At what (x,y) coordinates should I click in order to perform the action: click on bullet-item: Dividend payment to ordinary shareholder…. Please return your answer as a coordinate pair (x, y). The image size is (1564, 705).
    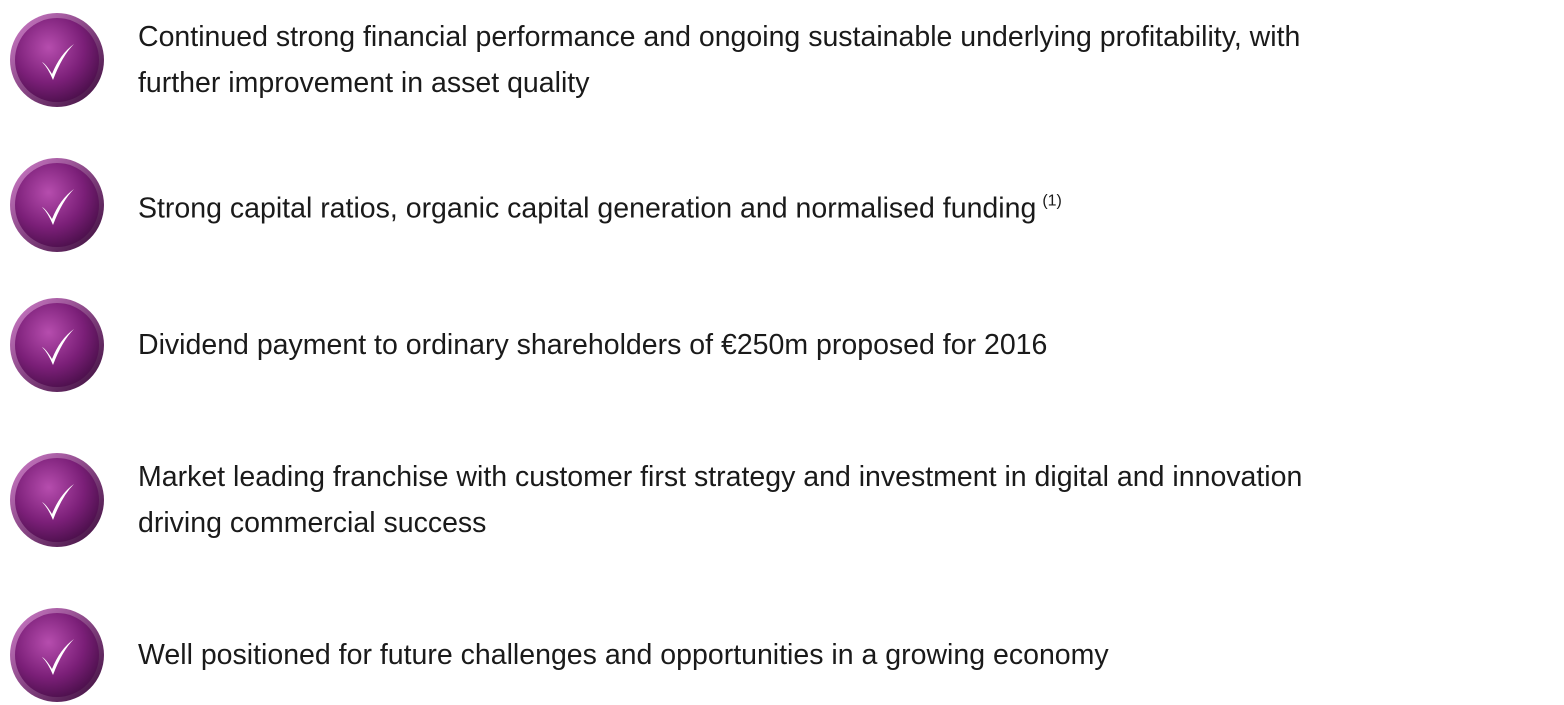
    Looking at the image, I should click on (782, 345).